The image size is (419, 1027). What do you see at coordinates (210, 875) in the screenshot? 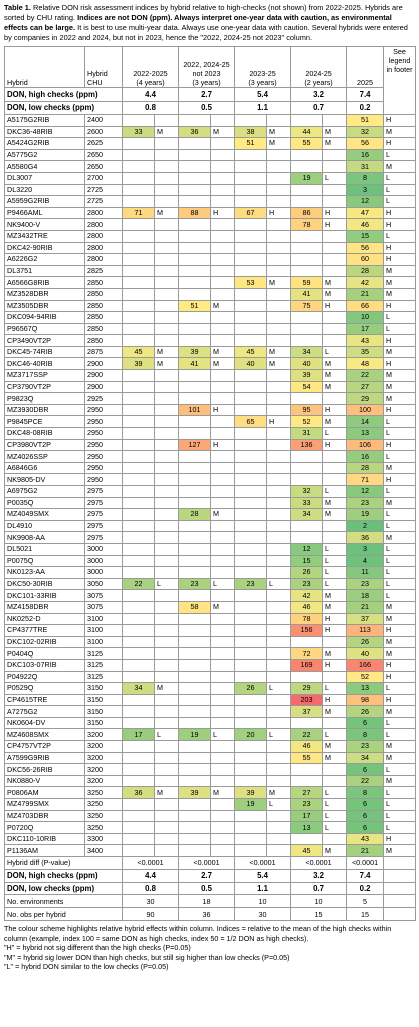
I see `summary-row: DON, high checks (ppm) 4.4 2.7 5.4 3.2 7.4` at bounding box center [210, 875].